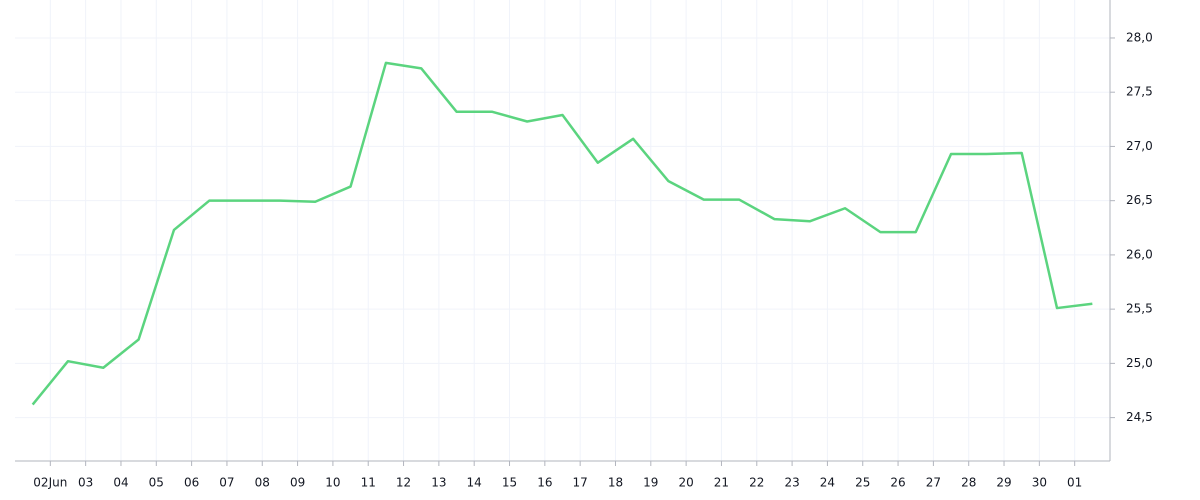 This screenshot has height=500, width=1200. I want to click on x-tick-label: 08, so click(262, 483).